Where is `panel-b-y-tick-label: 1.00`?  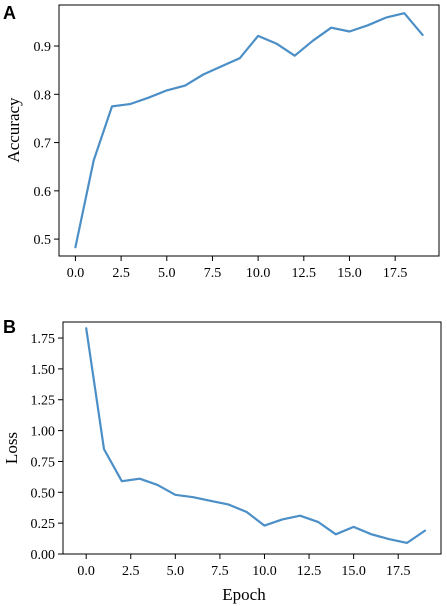 panel-b-y-tick-label: 1.00 is located at coordinates (43, 432).